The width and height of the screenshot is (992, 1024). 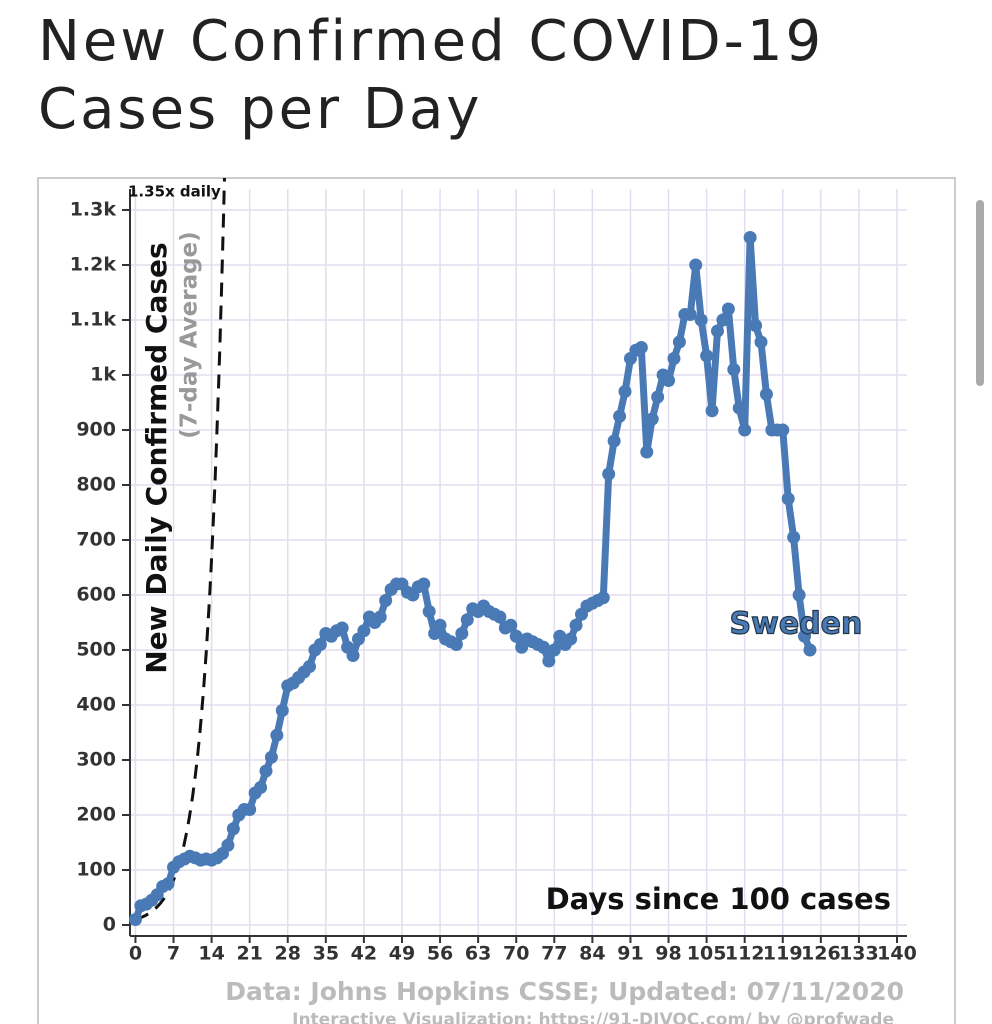 I want to click on x-tick-label: 91, so click(x=630, y=954).